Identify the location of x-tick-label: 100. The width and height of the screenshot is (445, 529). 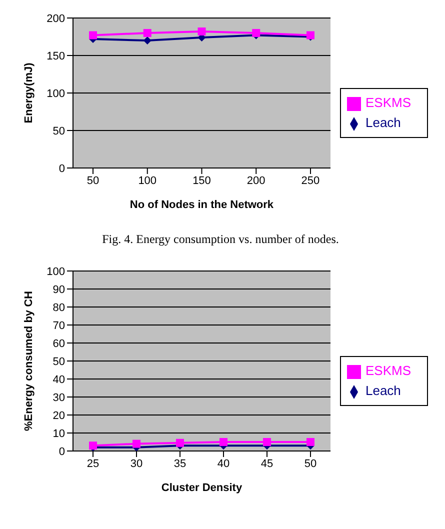
(147, 180).